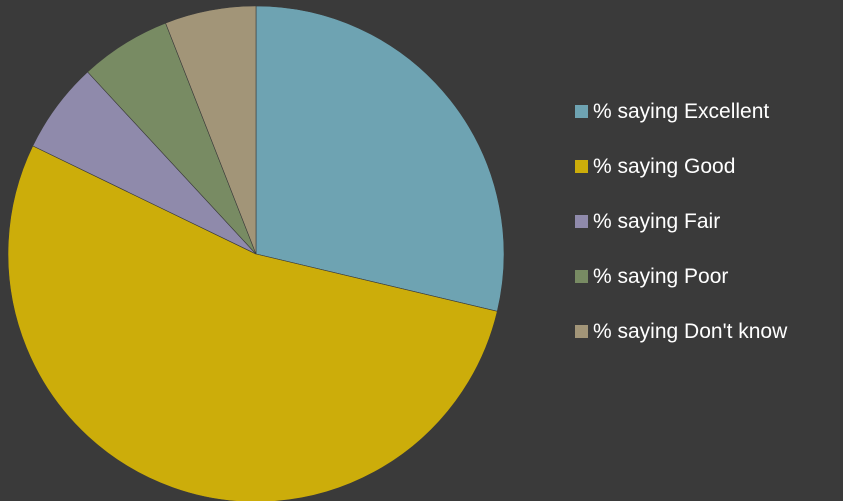  Describe the element at coordinates (657, 221) in the screenshot. I see `legend-label-2: % saying Fair` at that location.